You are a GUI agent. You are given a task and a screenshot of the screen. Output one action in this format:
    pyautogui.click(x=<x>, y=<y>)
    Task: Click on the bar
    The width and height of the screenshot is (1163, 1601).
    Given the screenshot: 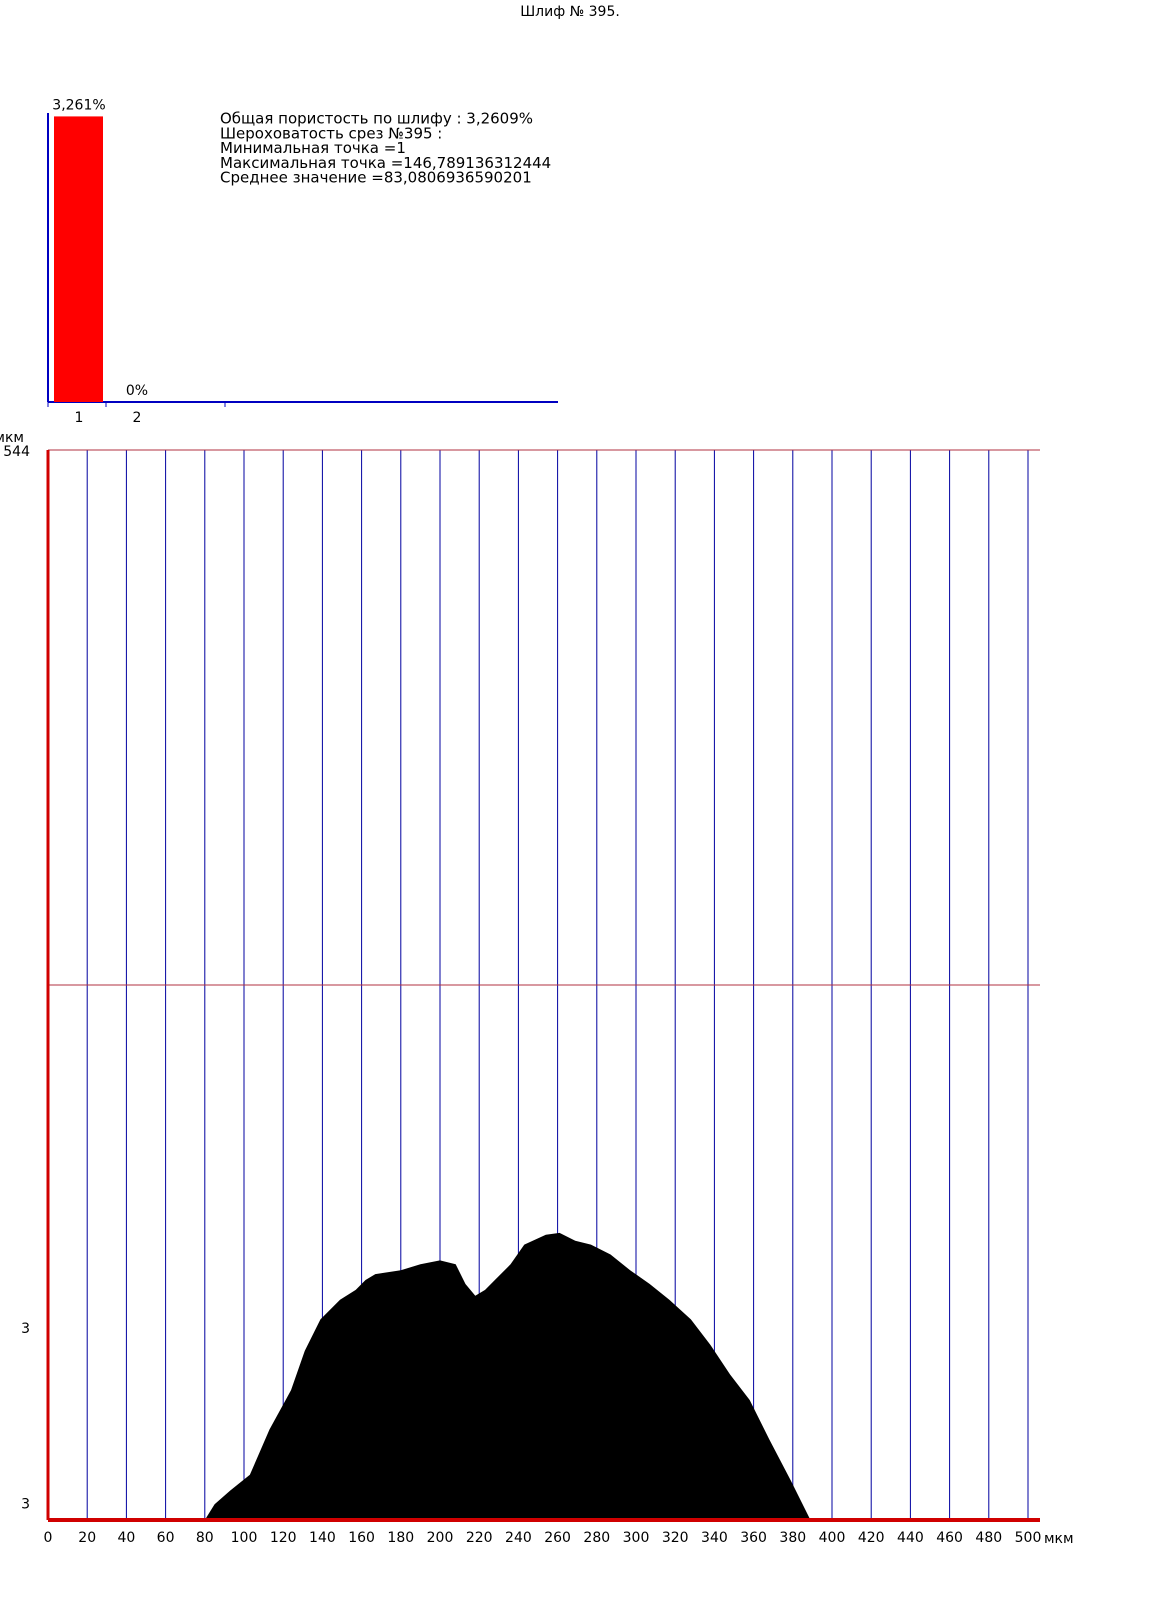 What is the action you would take?
    pyautogui.click(x=78, y=259)
    